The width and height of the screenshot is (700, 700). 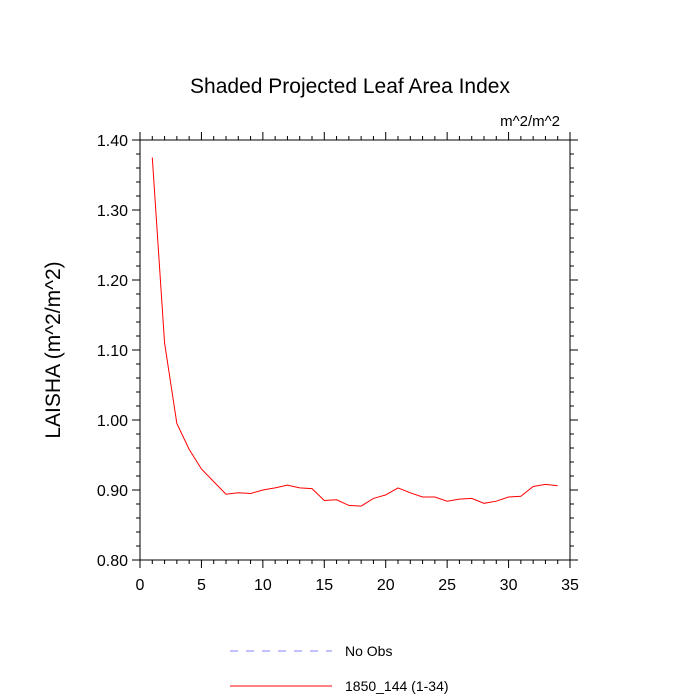 I want to click on x-tick-label: 0, so click(x=140, y=585).